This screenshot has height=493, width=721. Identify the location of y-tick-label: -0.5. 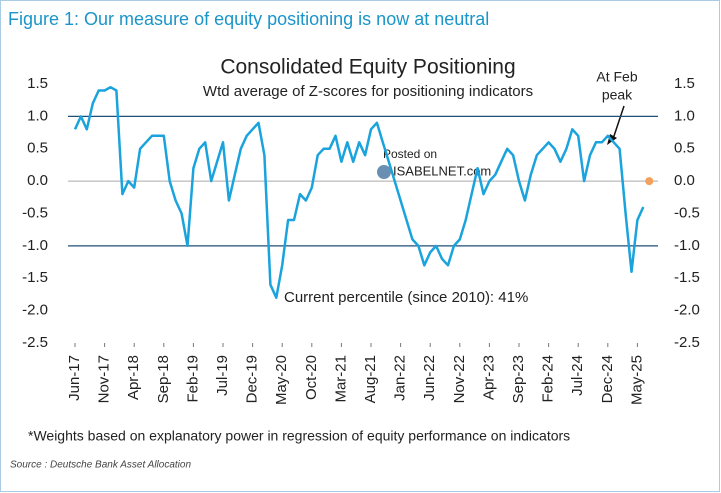
(35, 212).